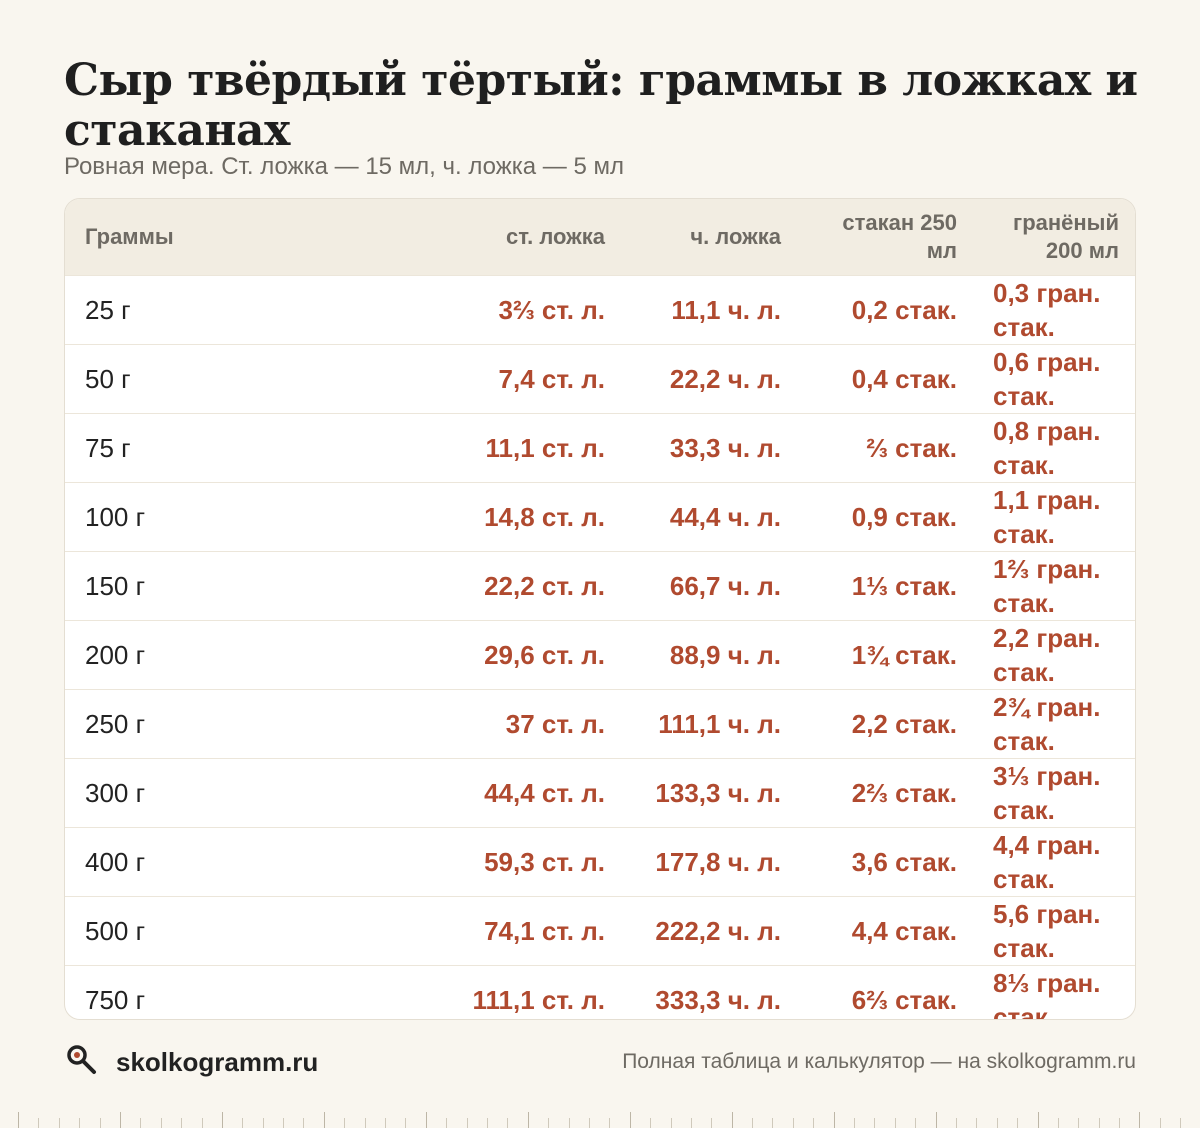  Describe the element at coordinates (735, 236) in the screenshot. I see `column-header-teaspoon: ч. ложка` at that location.